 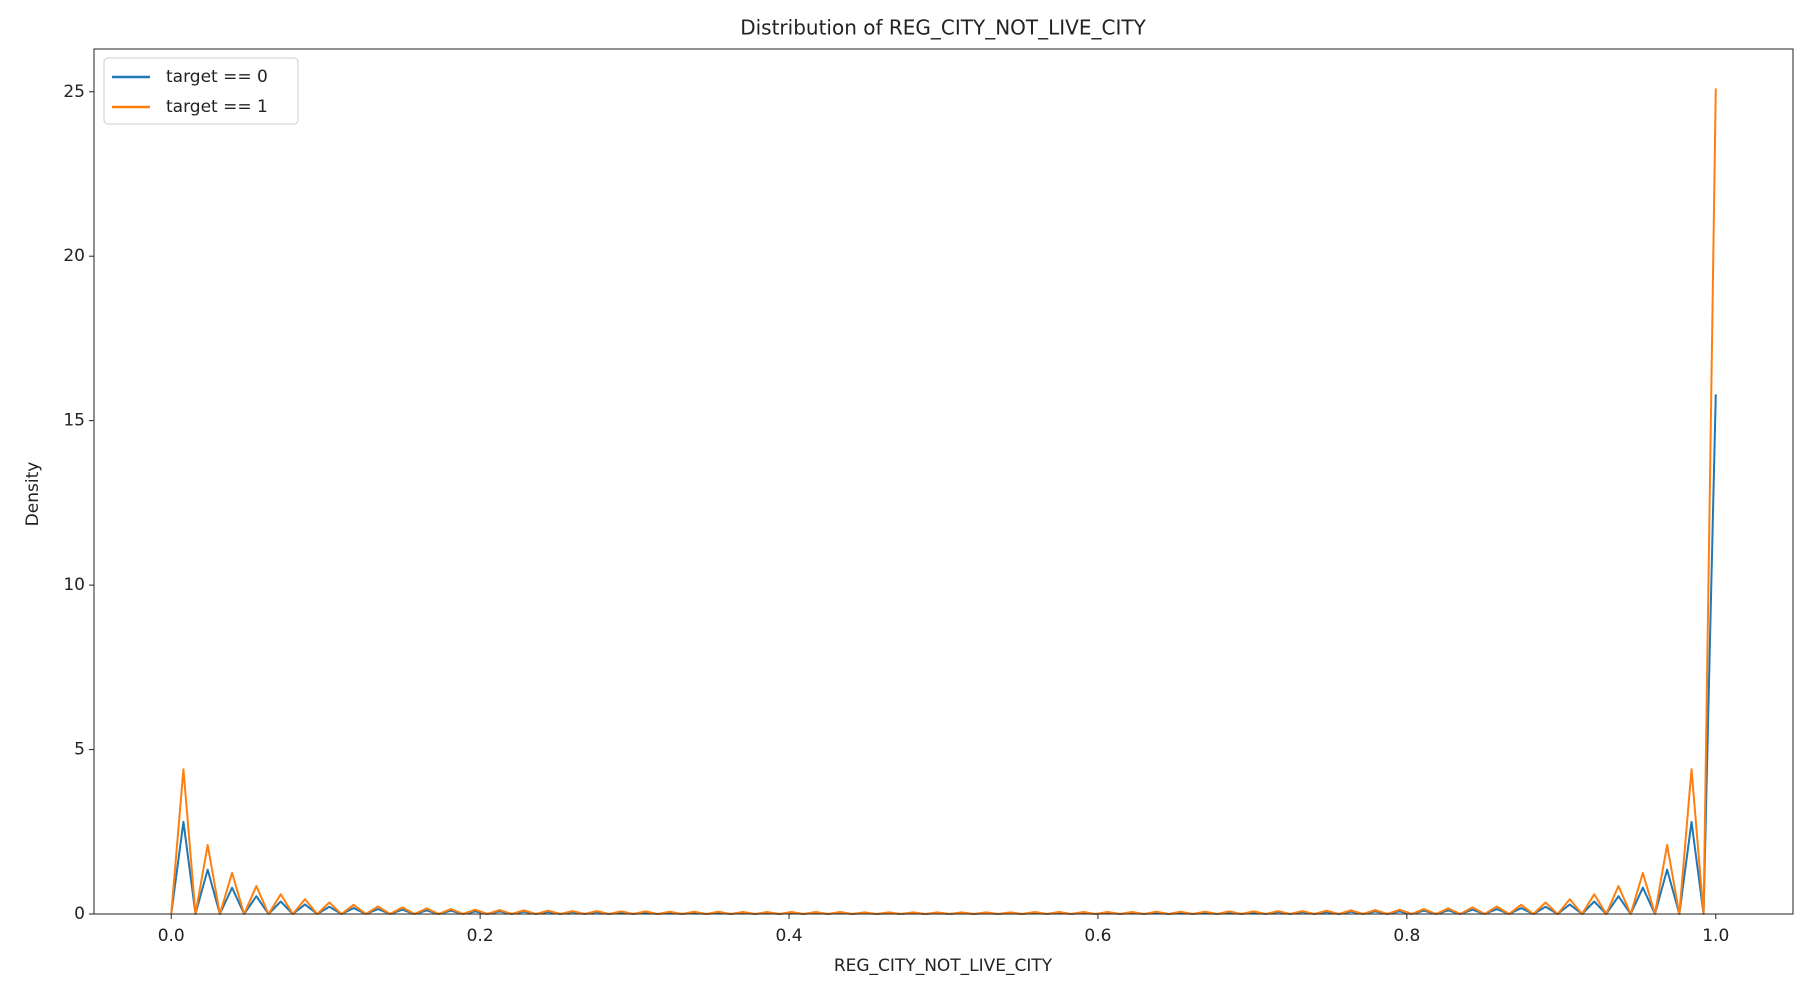 I want to click on x-tick-label: 0.6, so click(x=1097, y=936).